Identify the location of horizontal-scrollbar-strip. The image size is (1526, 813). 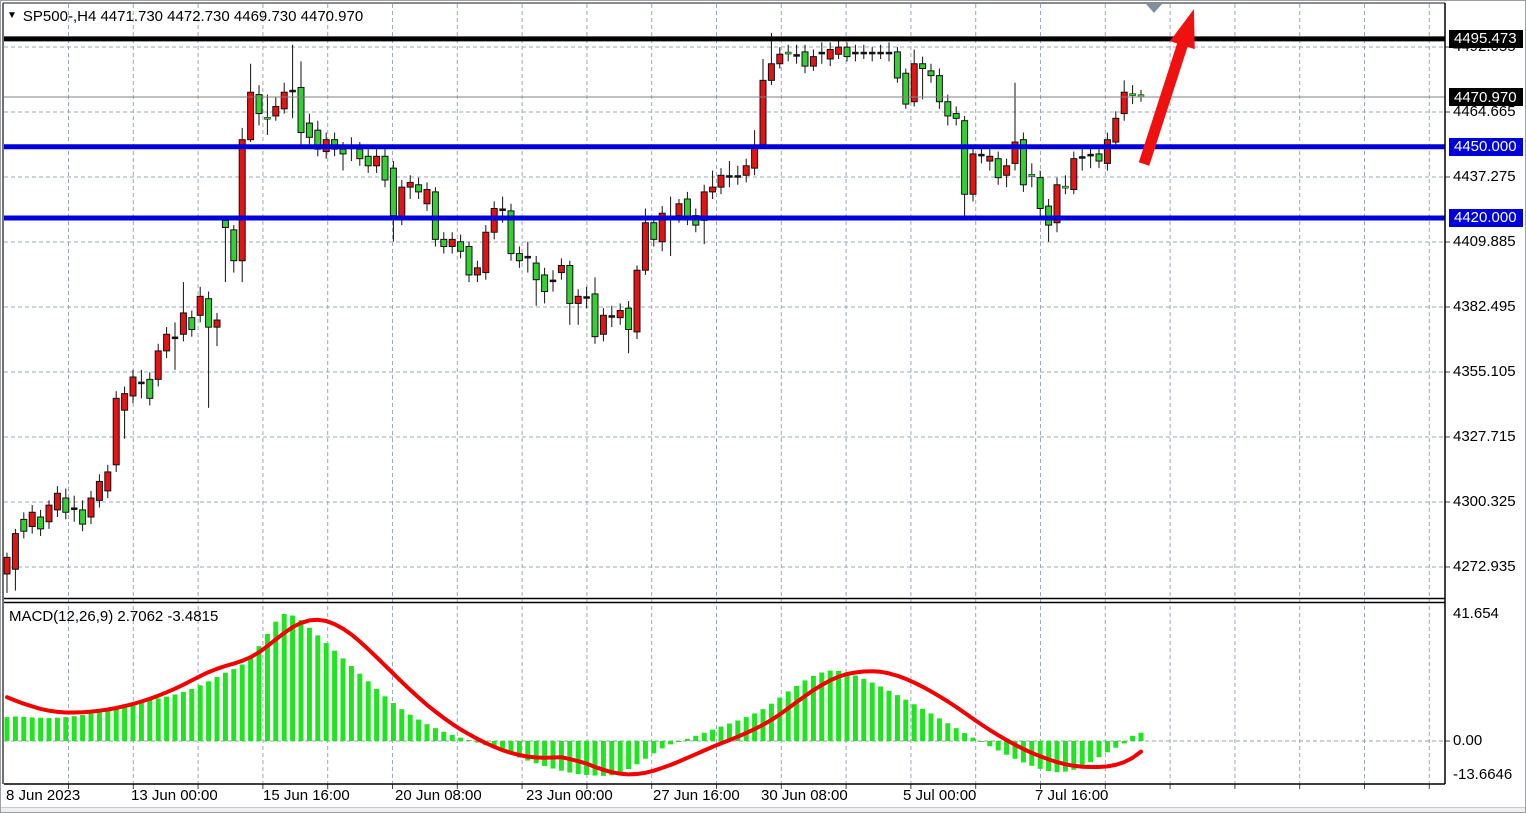
(763, 809).